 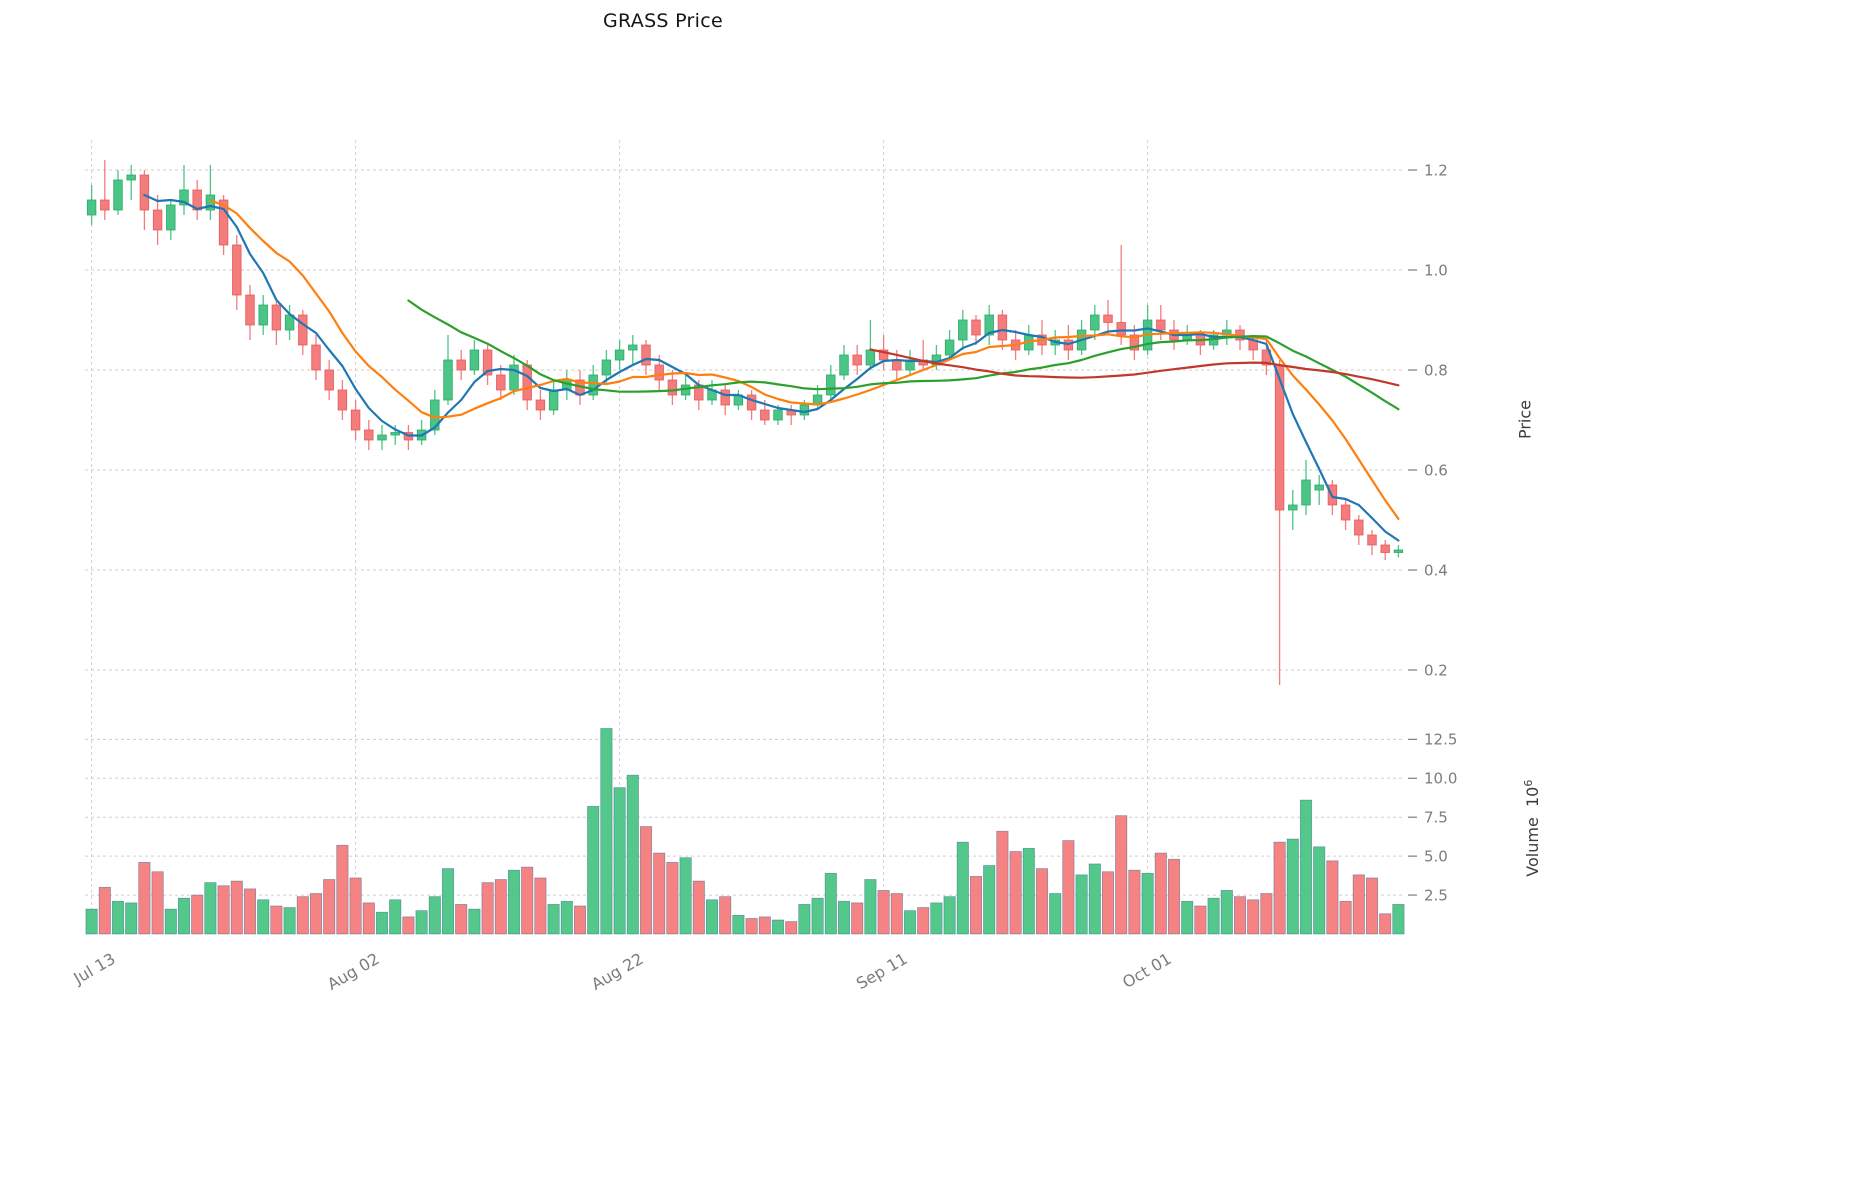 What do you see at coordinates (1146, 970) in the screenshot?
I see `x-tick-label: Oct 01` at bounding box center [1146, 970].